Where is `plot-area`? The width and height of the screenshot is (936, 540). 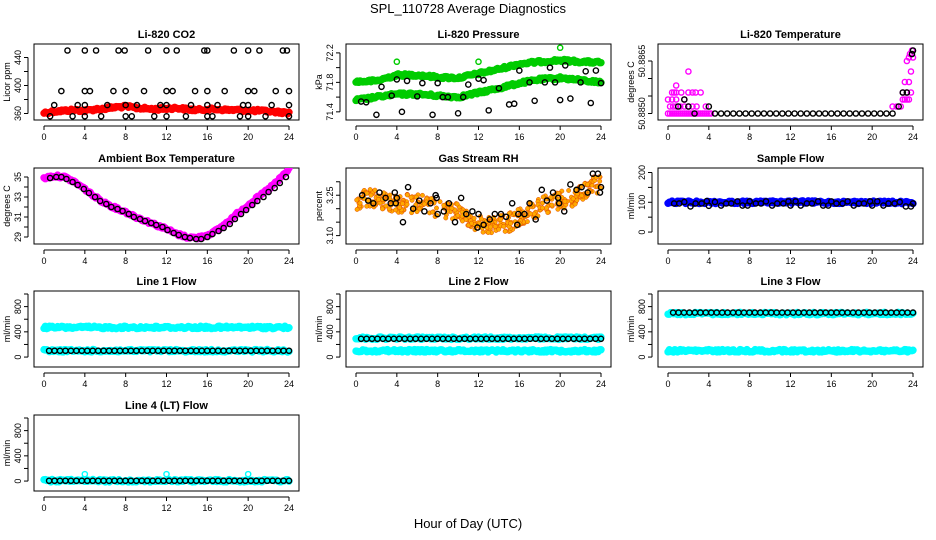
plot-area is located at coordinates (790, 203).